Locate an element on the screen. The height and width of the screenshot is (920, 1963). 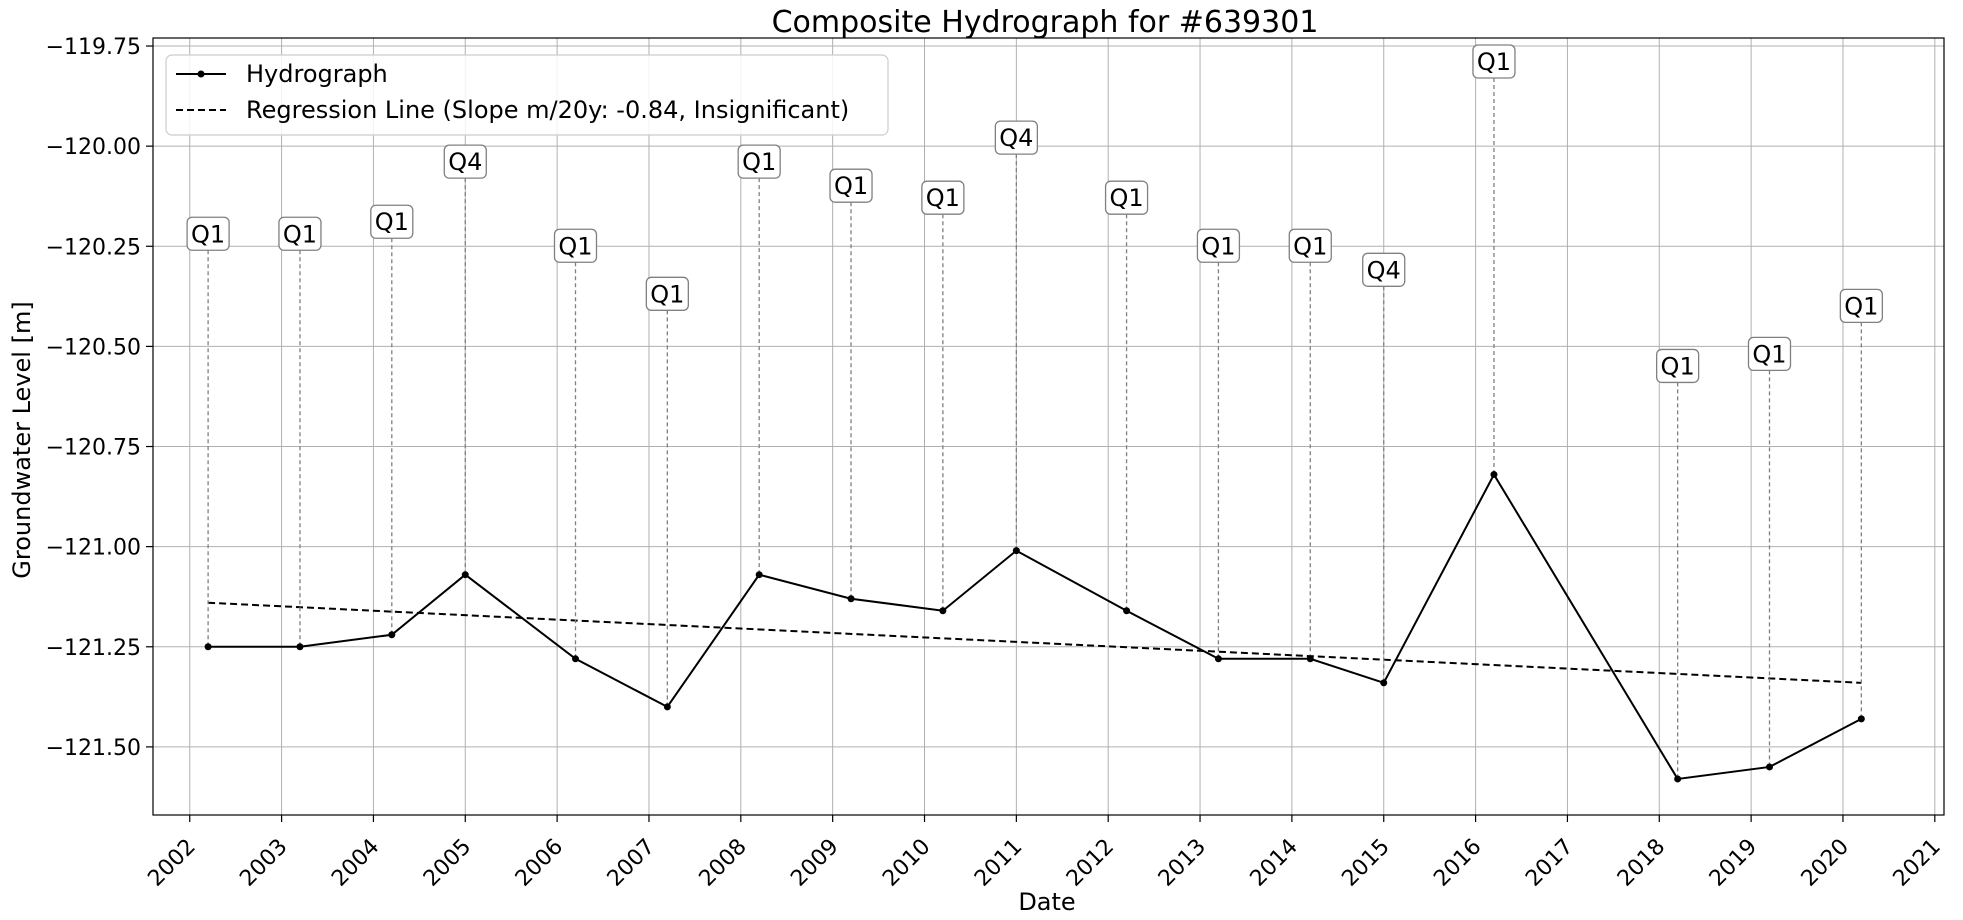
x-axis-title: Date is located at coordinates (1046, 902).